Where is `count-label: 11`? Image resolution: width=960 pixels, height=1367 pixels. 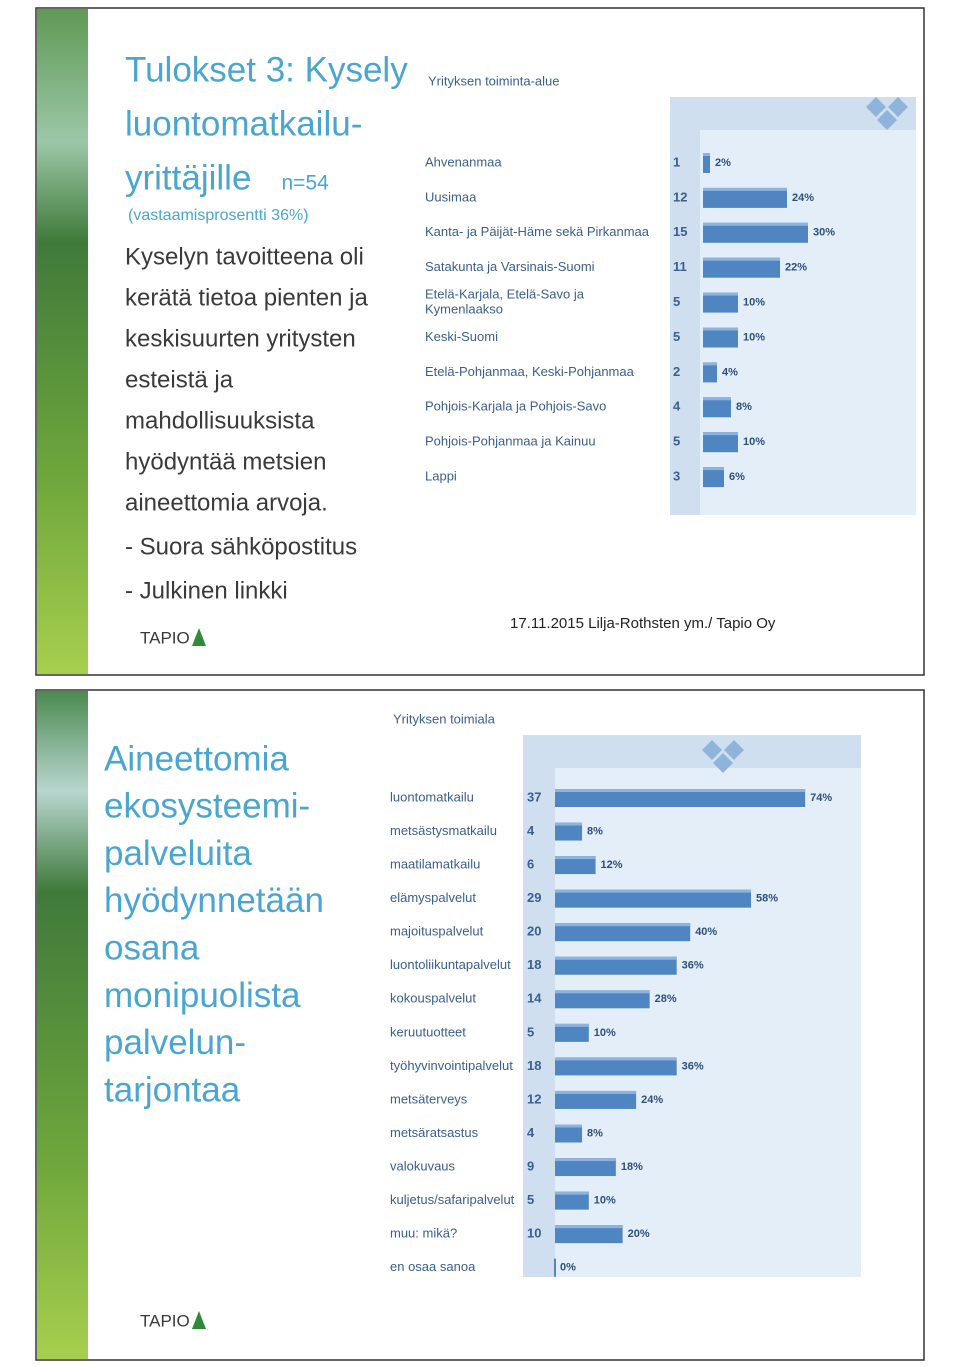 count-label: 11 is located at coordinates (680, 266).